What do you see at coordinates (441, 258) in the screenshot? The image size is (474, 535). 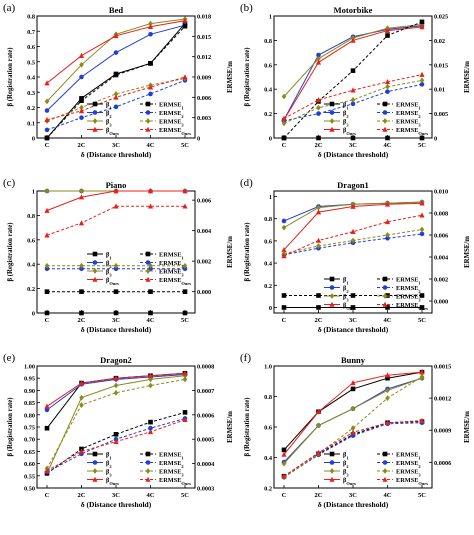 I see `y2-tick-label: 0.004` at bounding box center [441, 258].